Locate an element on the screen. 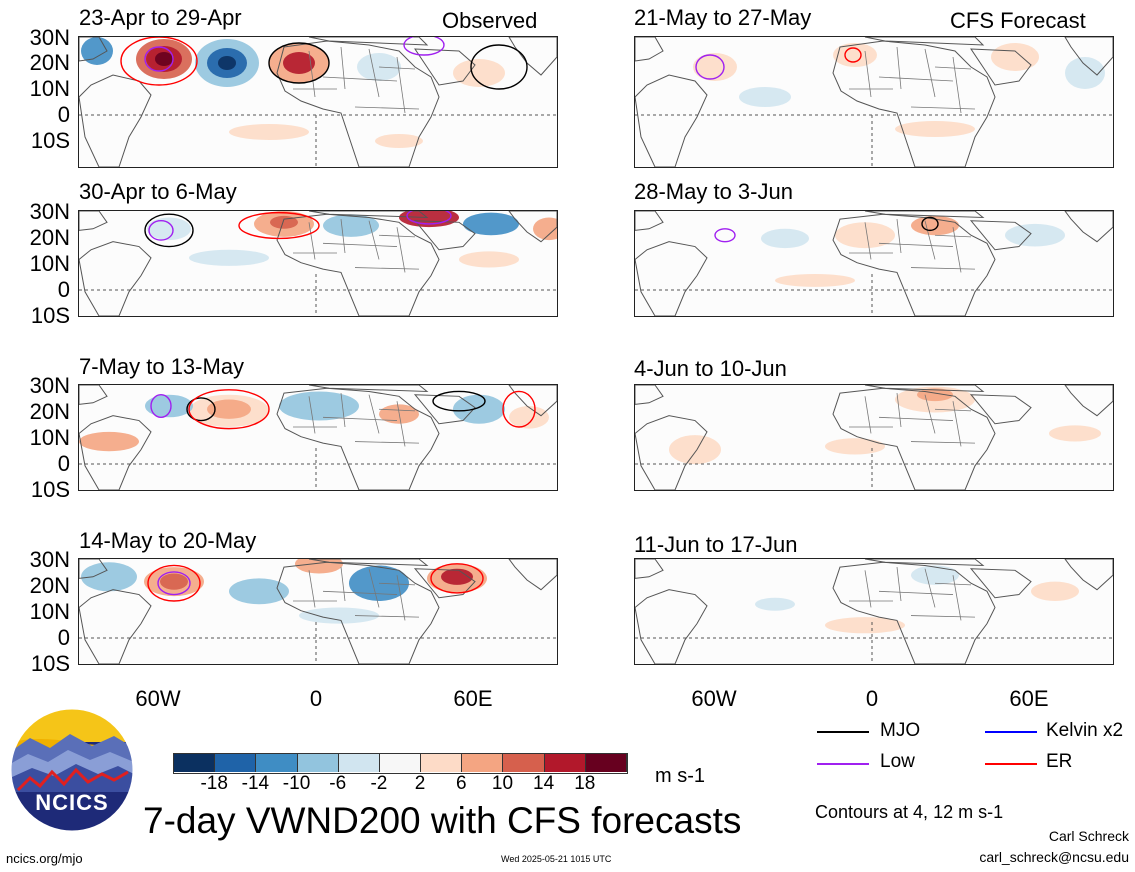 The width and height of the screenshot is (1135, 872). observed-label: Observed is located at coordinates (490, 20).